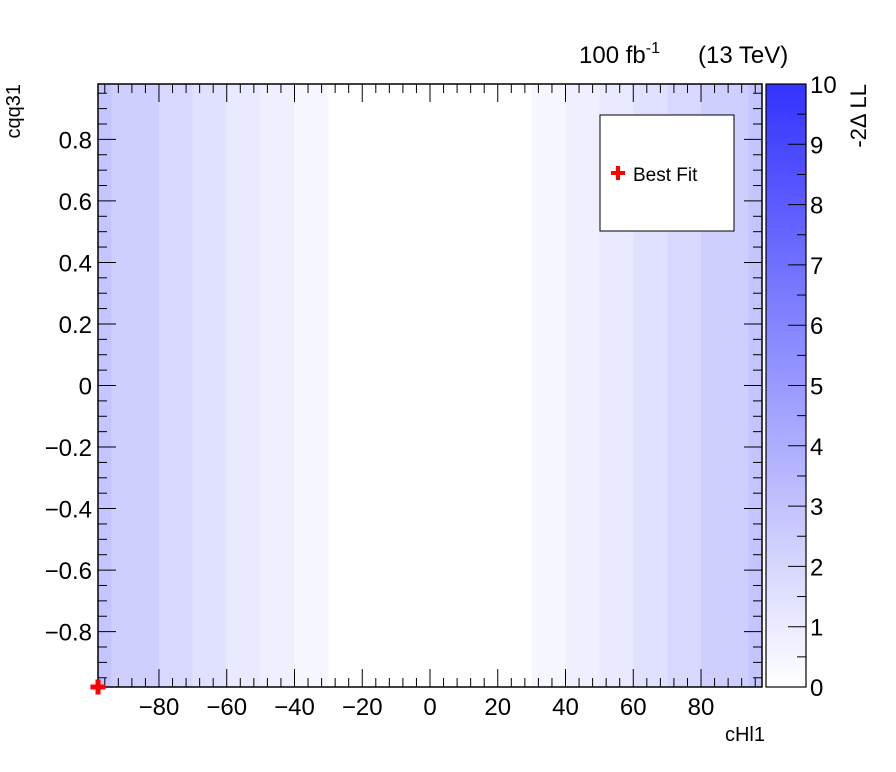 Image resolution: width=896 pixels, height=772 pixels. What do you see at coordinates (68, 386) in the screenshot?
I see `y-tick-labels: −0.8 −0.6 −0.4 −0.2 0 0.2 0.4 0.6 0.8` at bounding box center [68, 386].